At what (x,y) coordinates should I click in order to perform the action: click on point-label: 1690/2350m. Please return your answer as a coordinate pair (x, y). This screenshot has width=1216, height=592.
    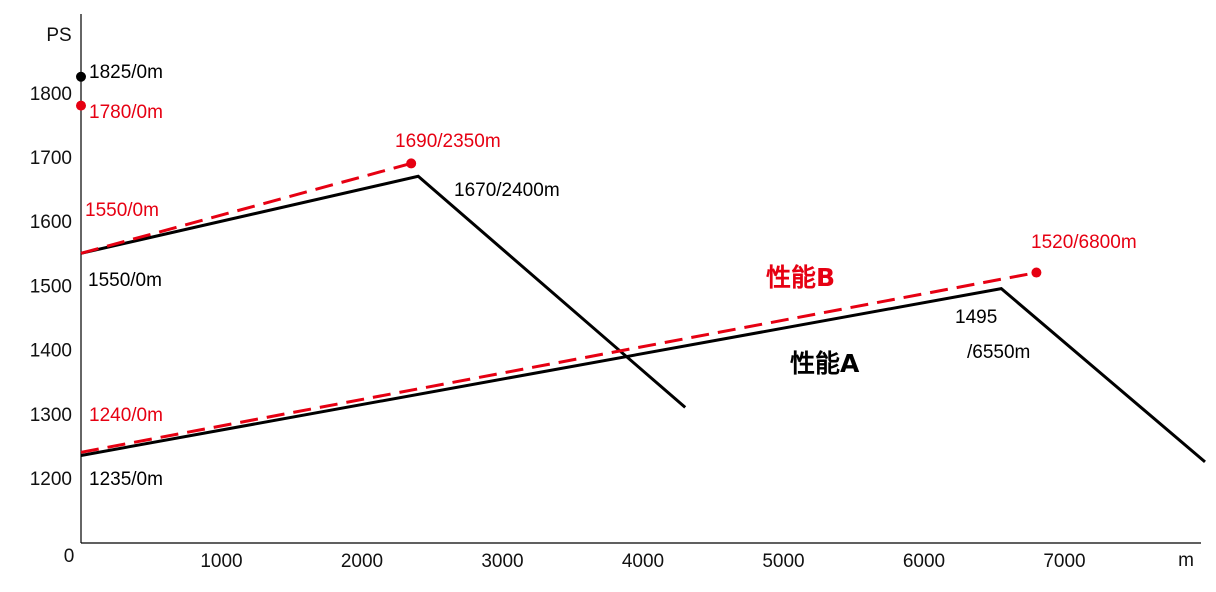
    Looking at the image, I should click on (448, 141).